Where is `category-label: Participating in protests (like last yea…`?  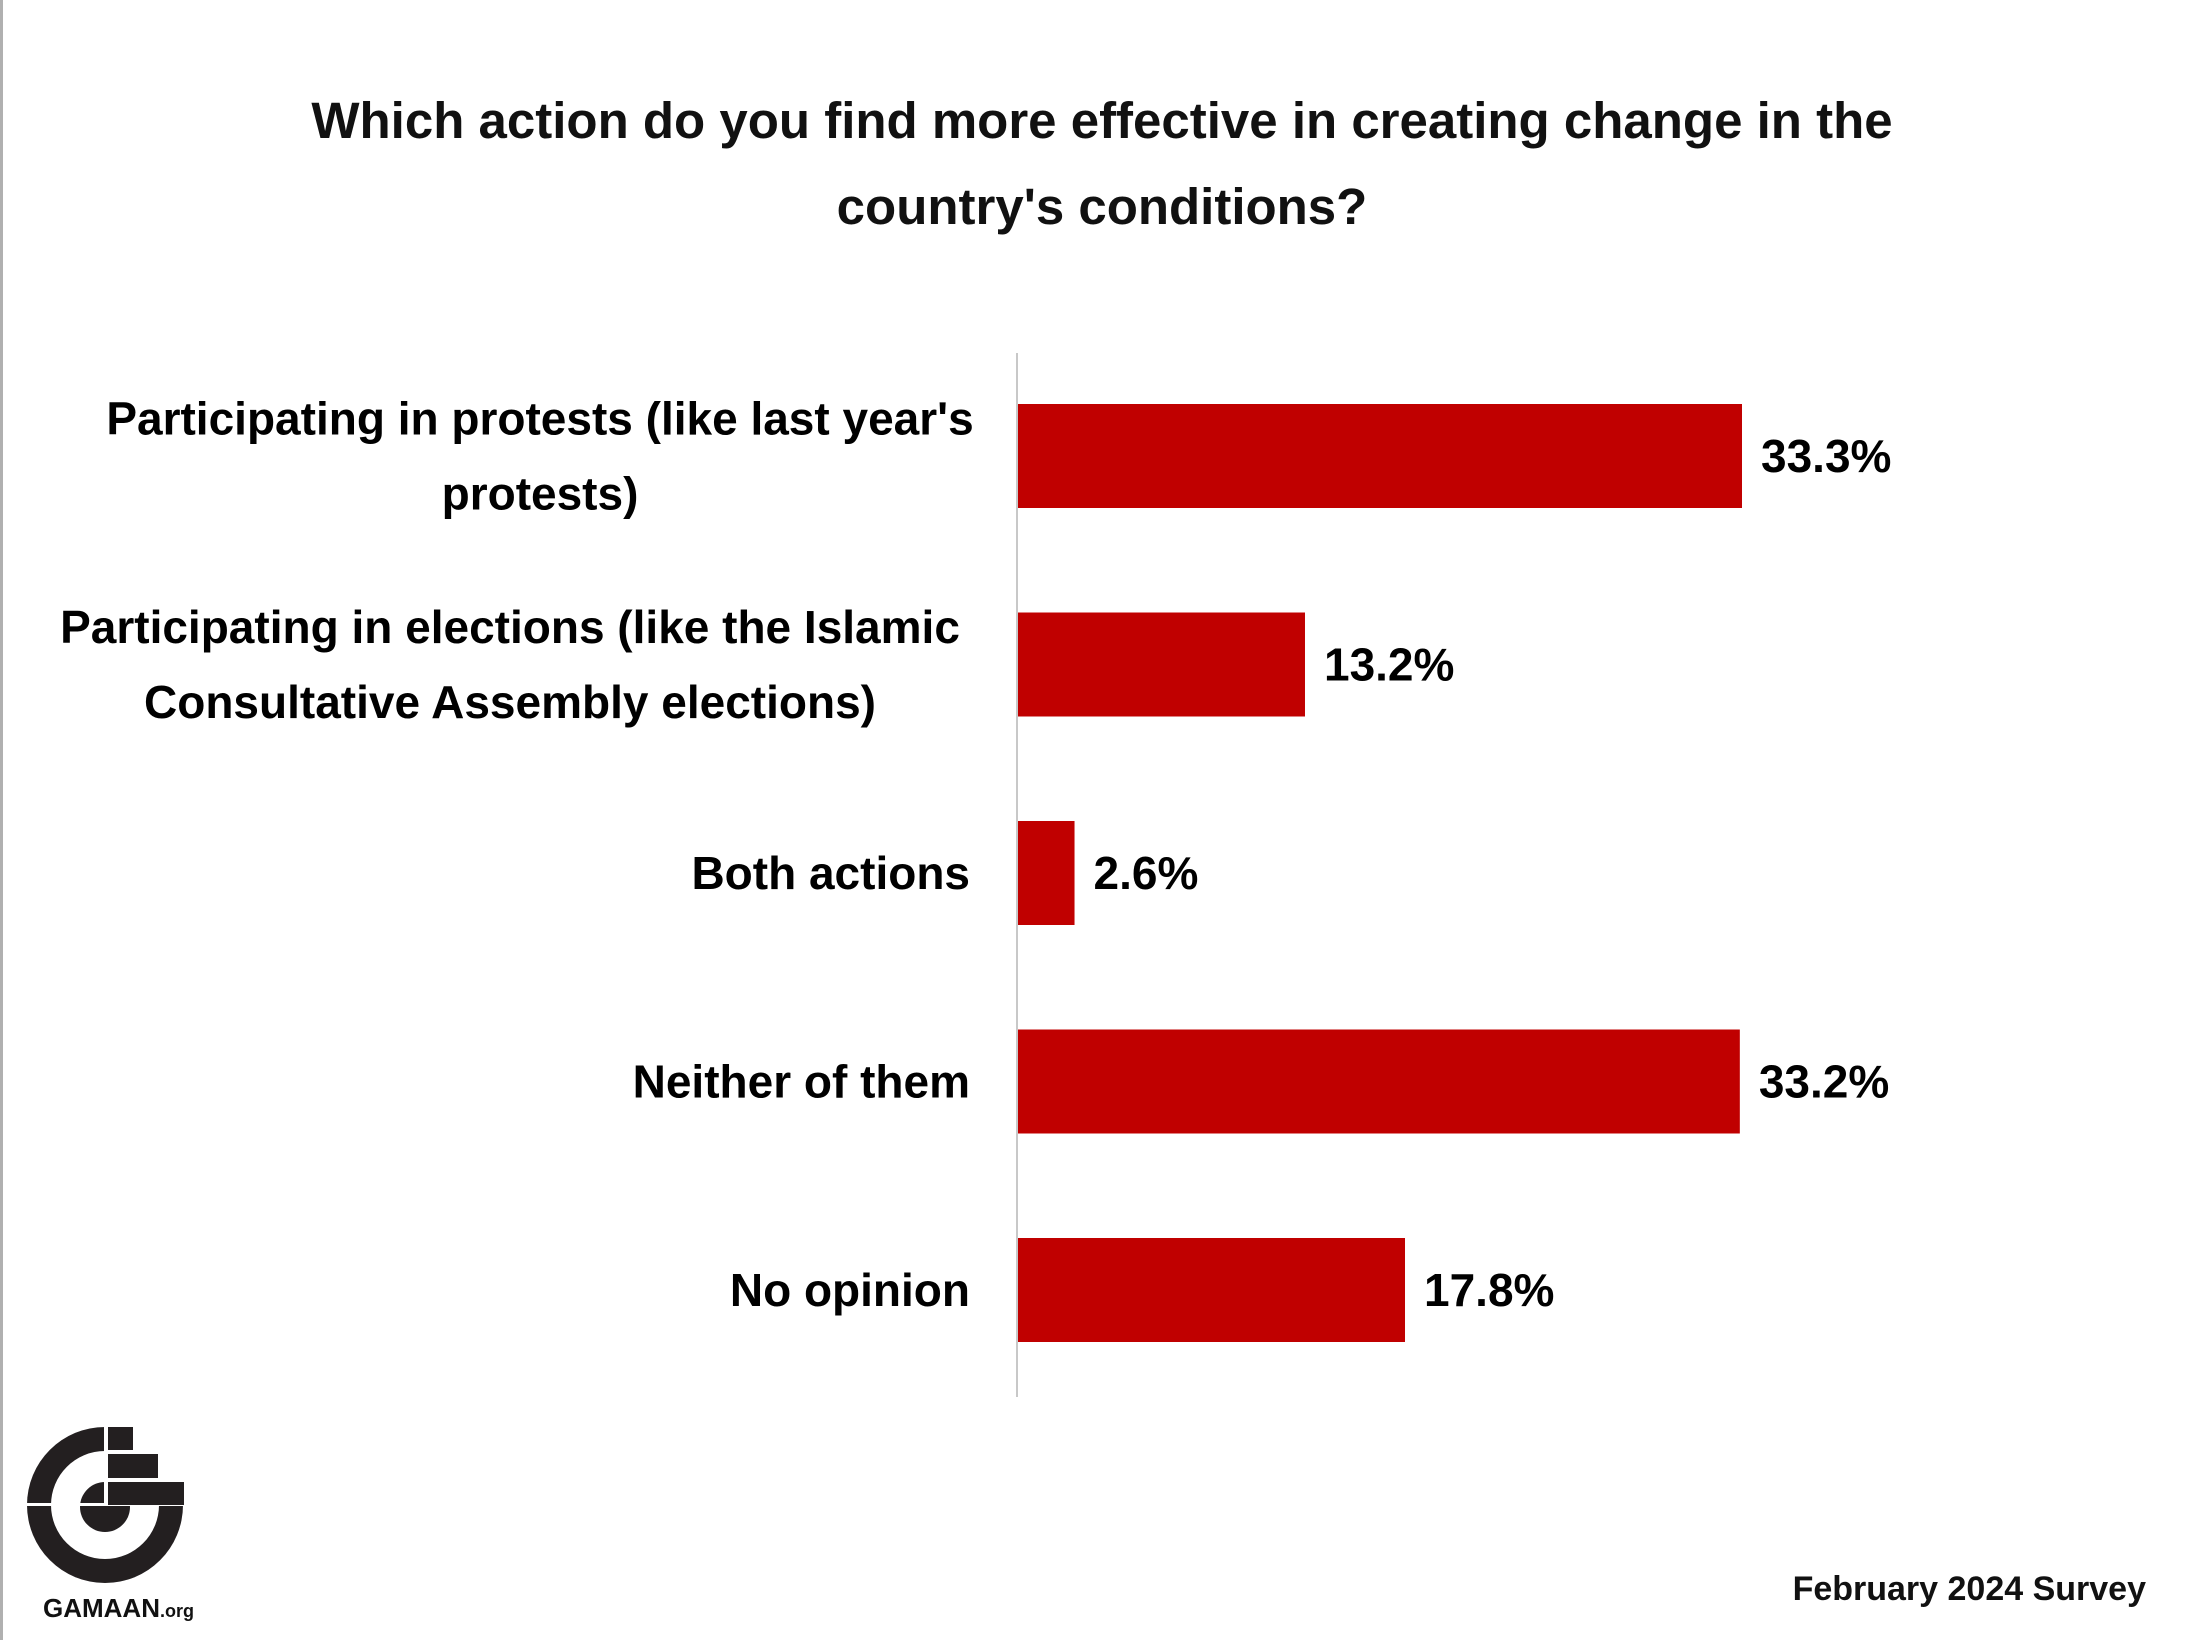
category-label: Participating in protests (like last yea… is located at coordinates (539, 419).